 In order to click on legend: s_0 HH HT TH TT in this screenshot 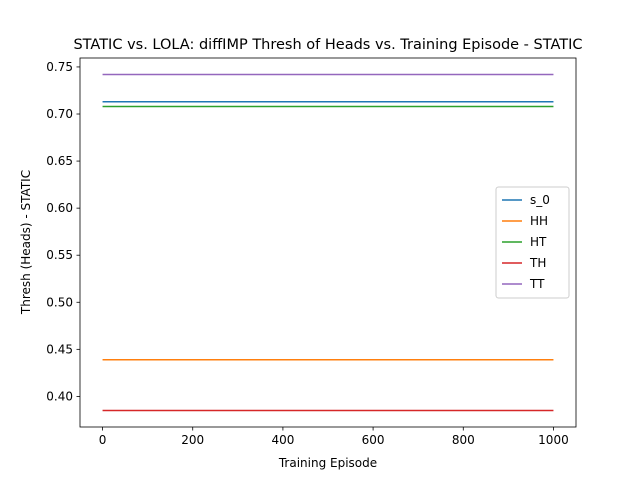, I will do `click(532, 242)`.